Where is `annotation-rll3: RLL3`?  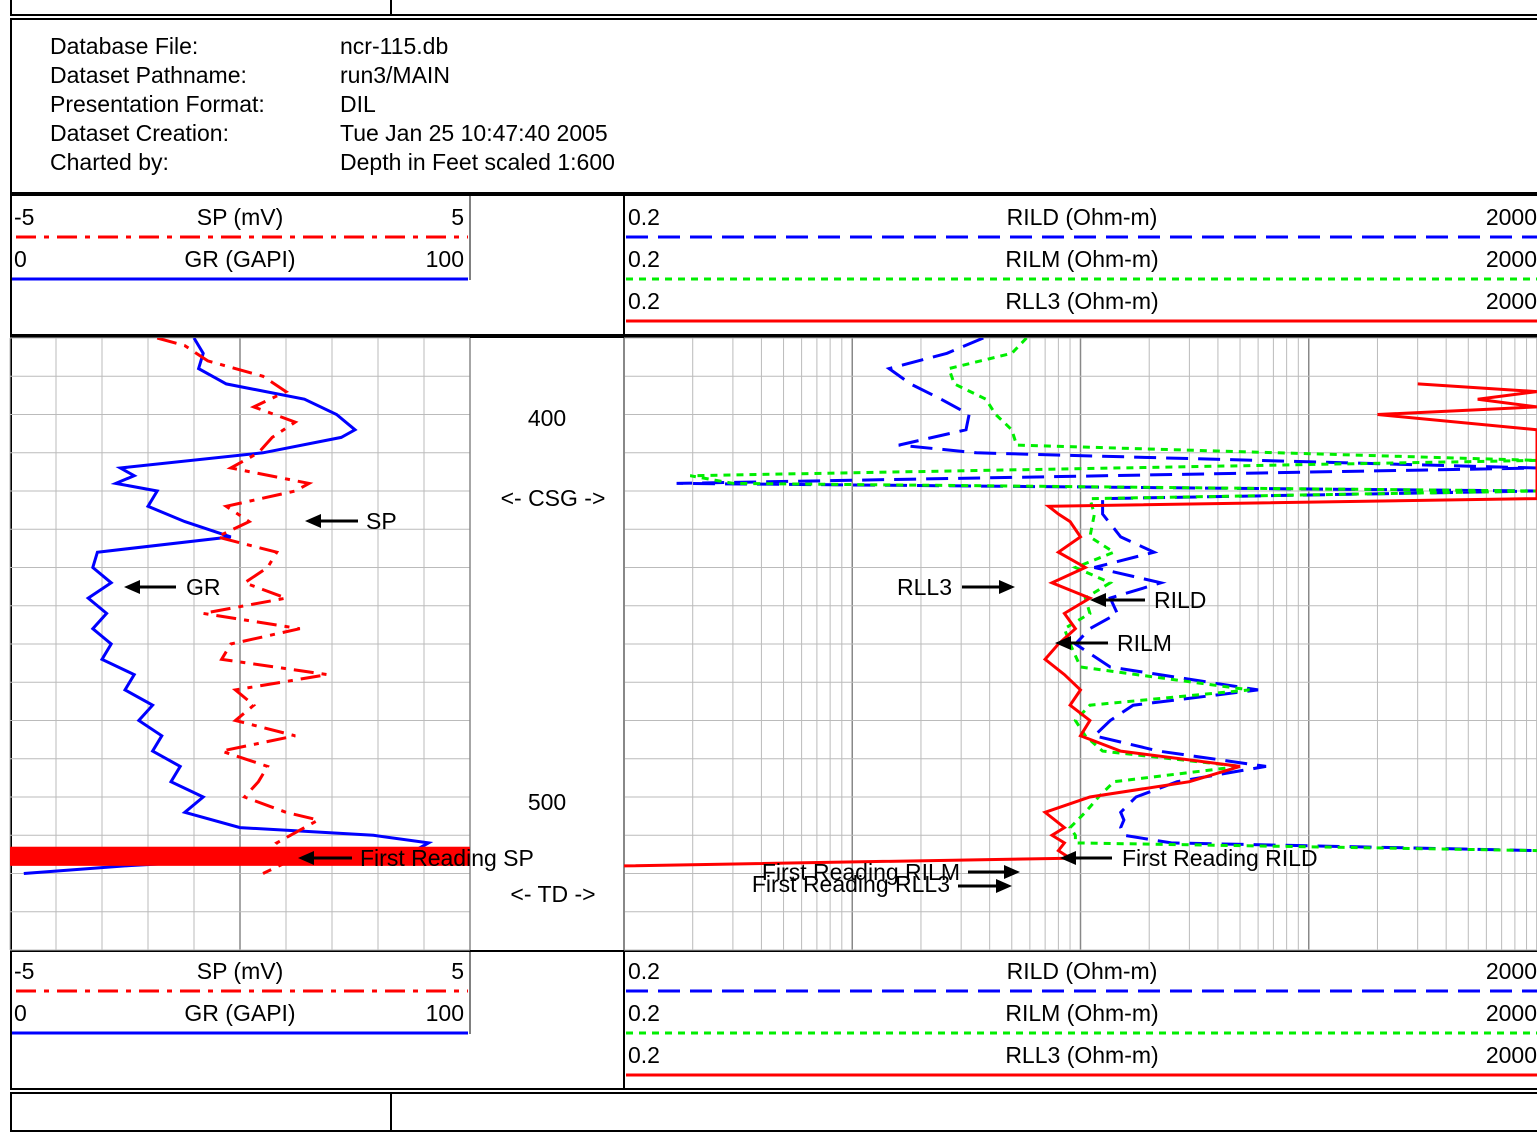 annotation-rll3: RLL3 is located at coordinates (924, 587).